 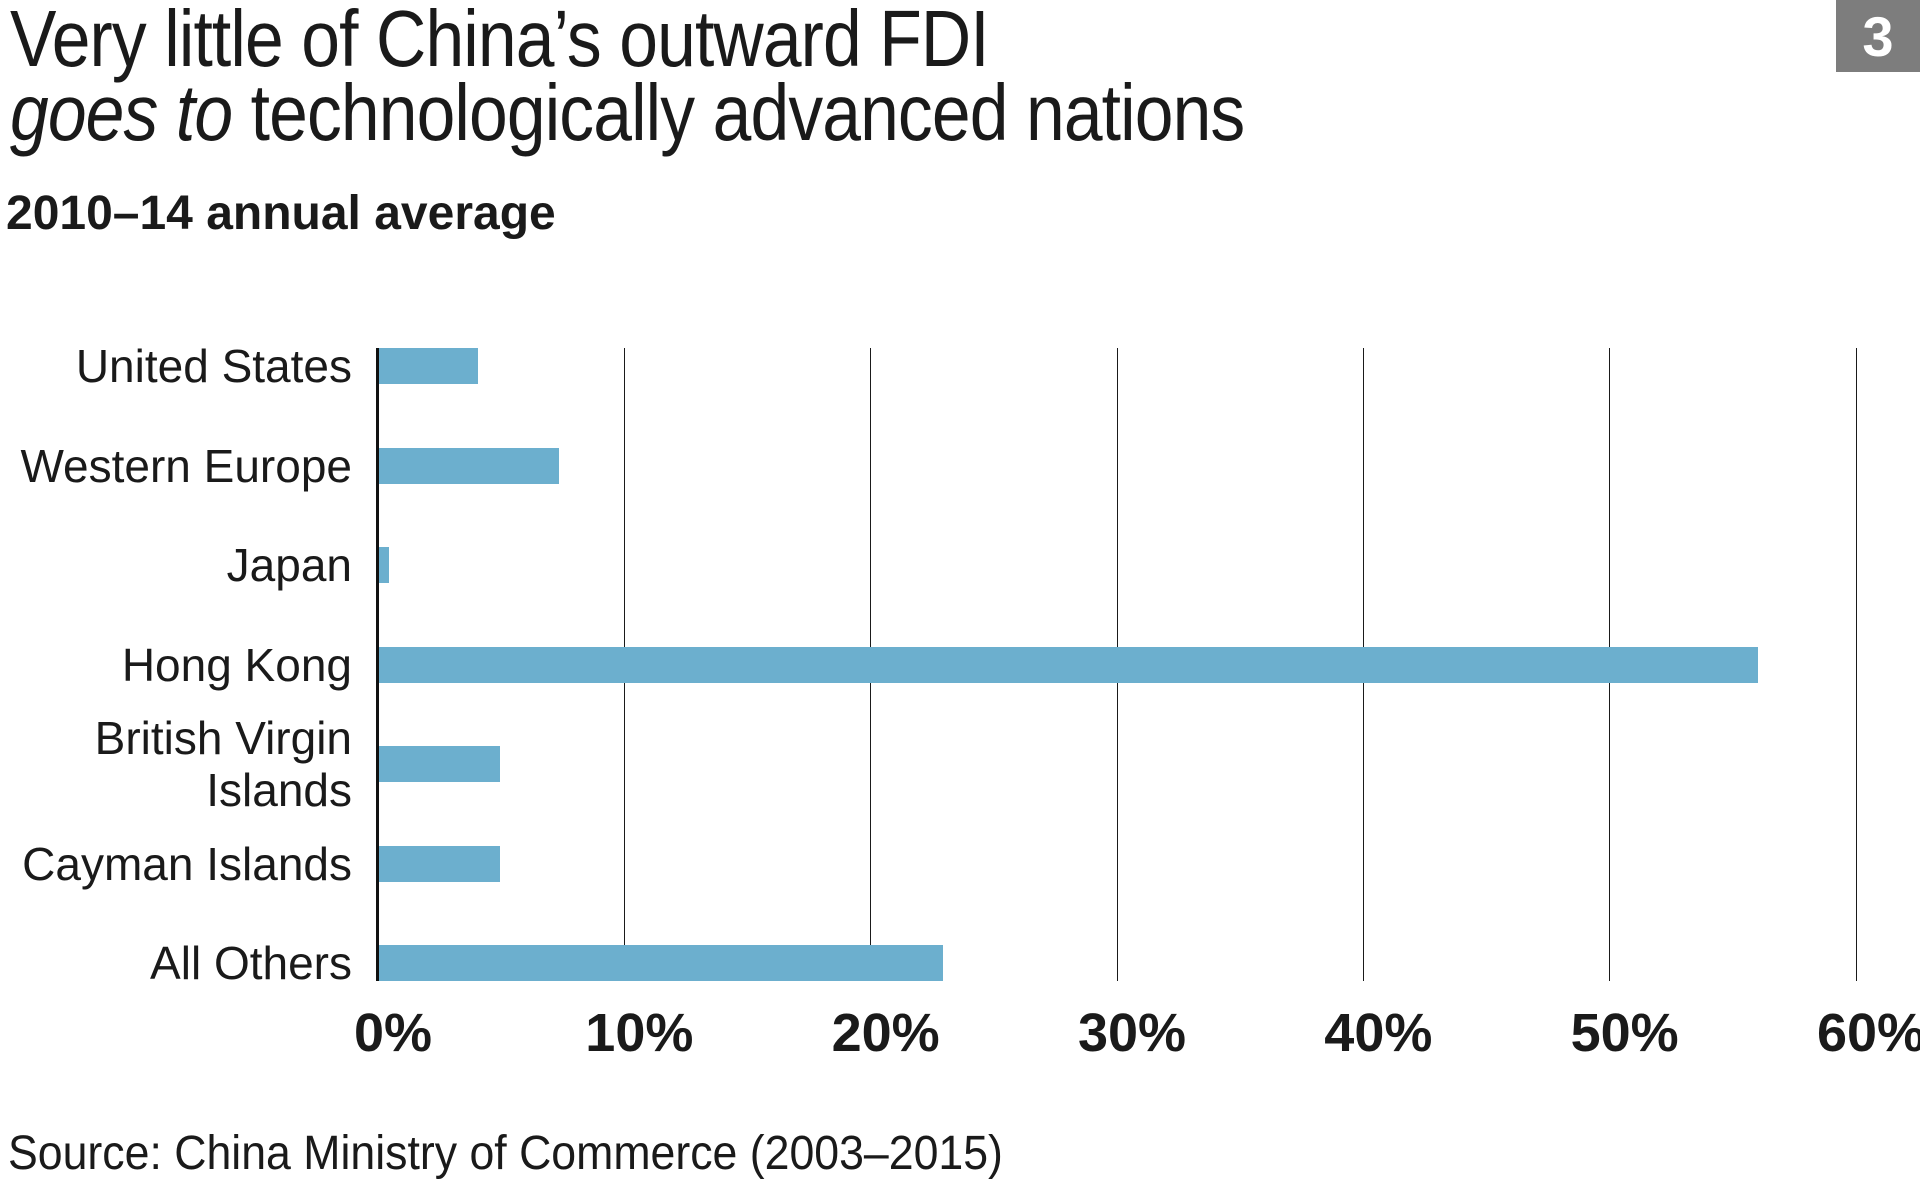 What do you see at coordinates (384, 565) in the screenshot?
I see `bar-japan` at bounding box center [384, 565].